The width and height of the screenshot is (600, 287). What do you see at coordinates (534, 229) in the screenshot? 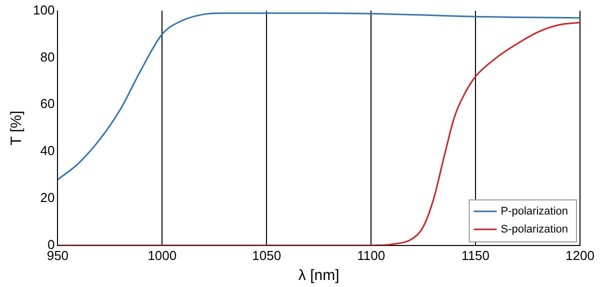
I see `legend-label: S-polarization` at bounding box center [534, 229].